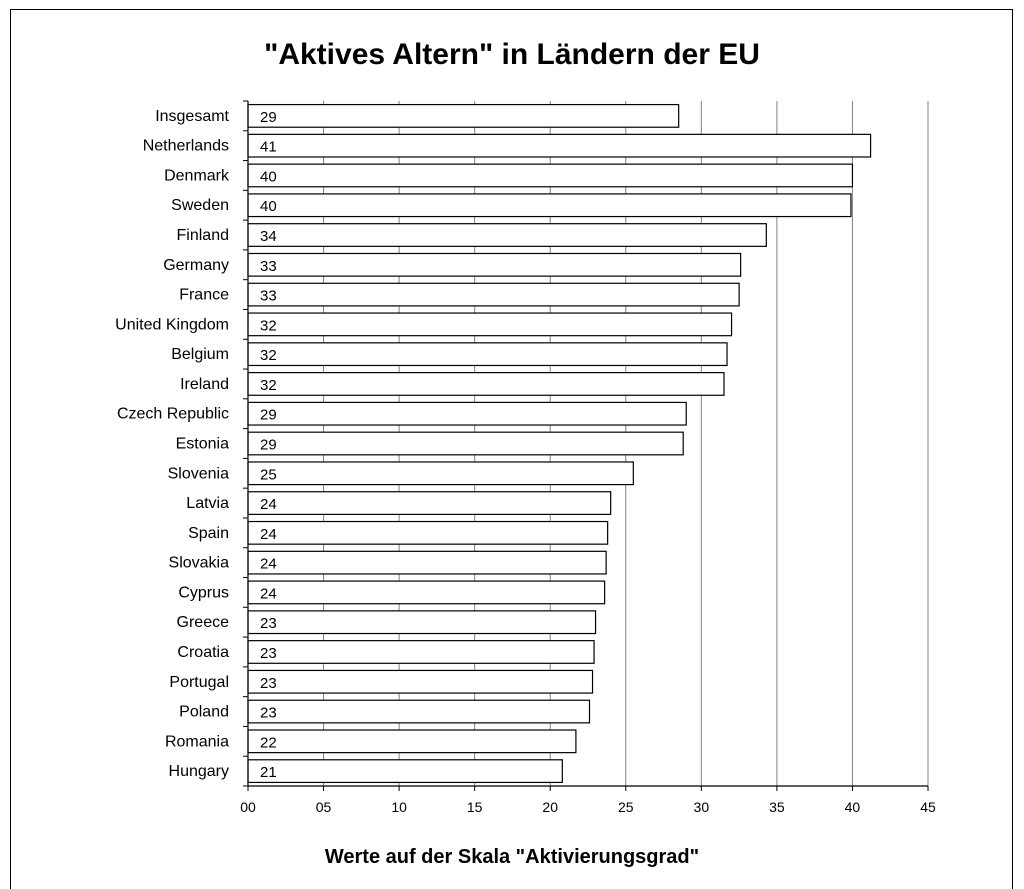 Image resolution: width=1024 pixels, height=889 pixels. What do you see at coordinates (204, 712) in the screenshot?
I see `category-label: Poland` at bounding box center [204, 712].